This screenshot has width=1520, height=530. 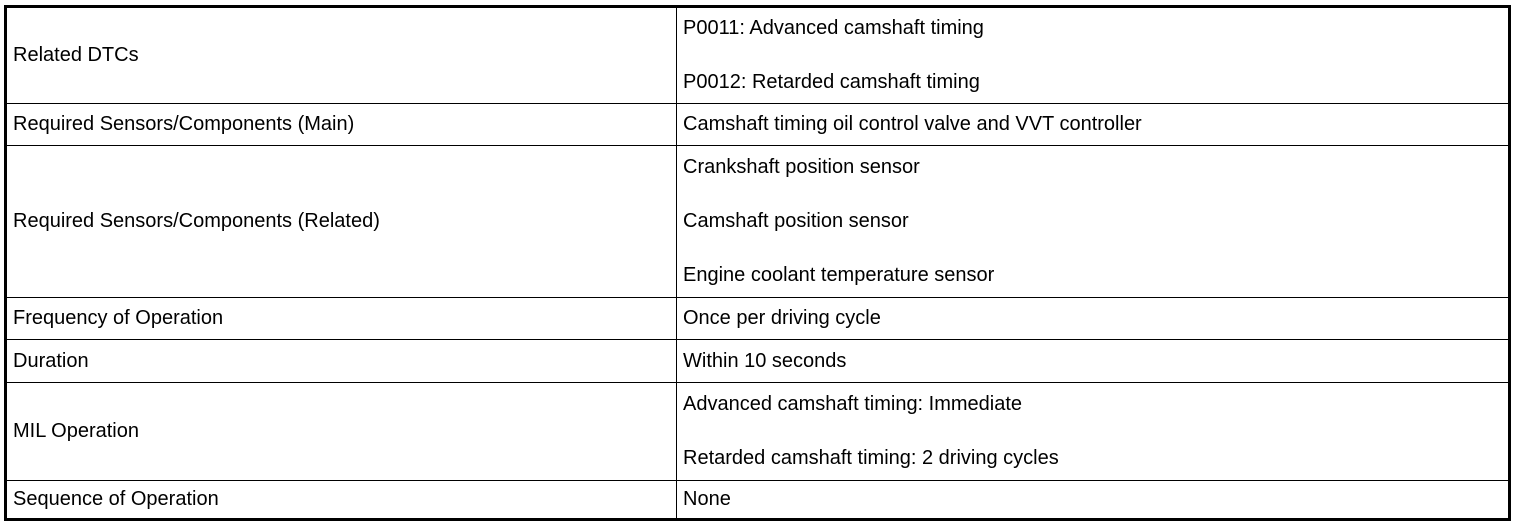 What do you see at coordinates (831, 82) in the screenshot?
I see `value-line: P0012: Retarded camshaft timing` at bounding box center [831, 82].